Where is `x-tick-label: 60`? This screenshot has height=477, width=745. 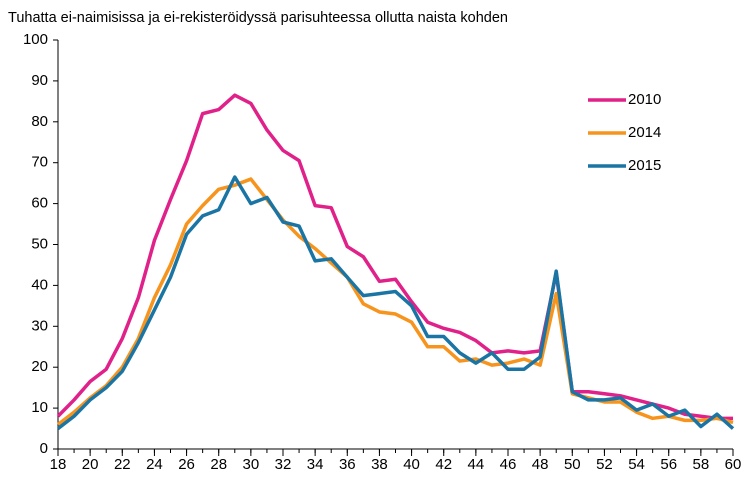 x-tick-label: 60 is located at coordinates (733, 464).